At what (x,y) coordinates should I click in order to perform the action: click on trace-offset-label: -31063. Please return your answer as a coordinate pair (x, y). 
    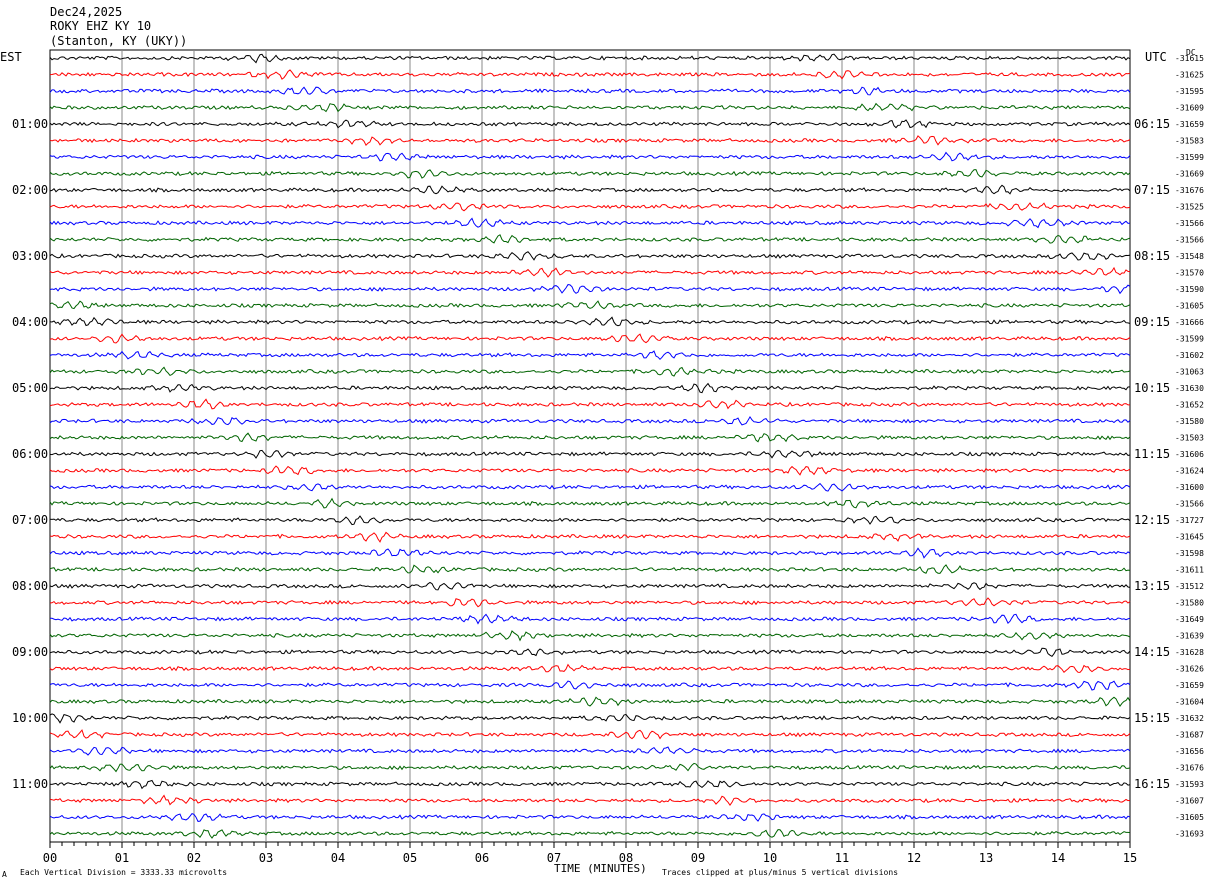
    Looking at the image, I should click on (1189, 372).